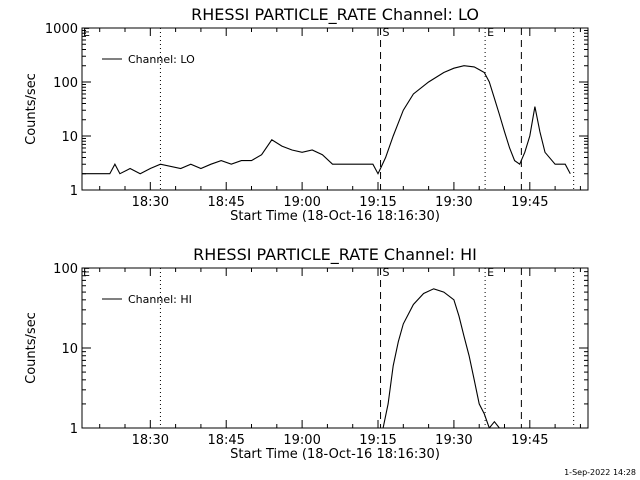 The image size is (640, 480). What do you see at coordinates (161, 59) in the screenshot?
I see `legend-label: Channel: LO` at bounding box center [161, 59].